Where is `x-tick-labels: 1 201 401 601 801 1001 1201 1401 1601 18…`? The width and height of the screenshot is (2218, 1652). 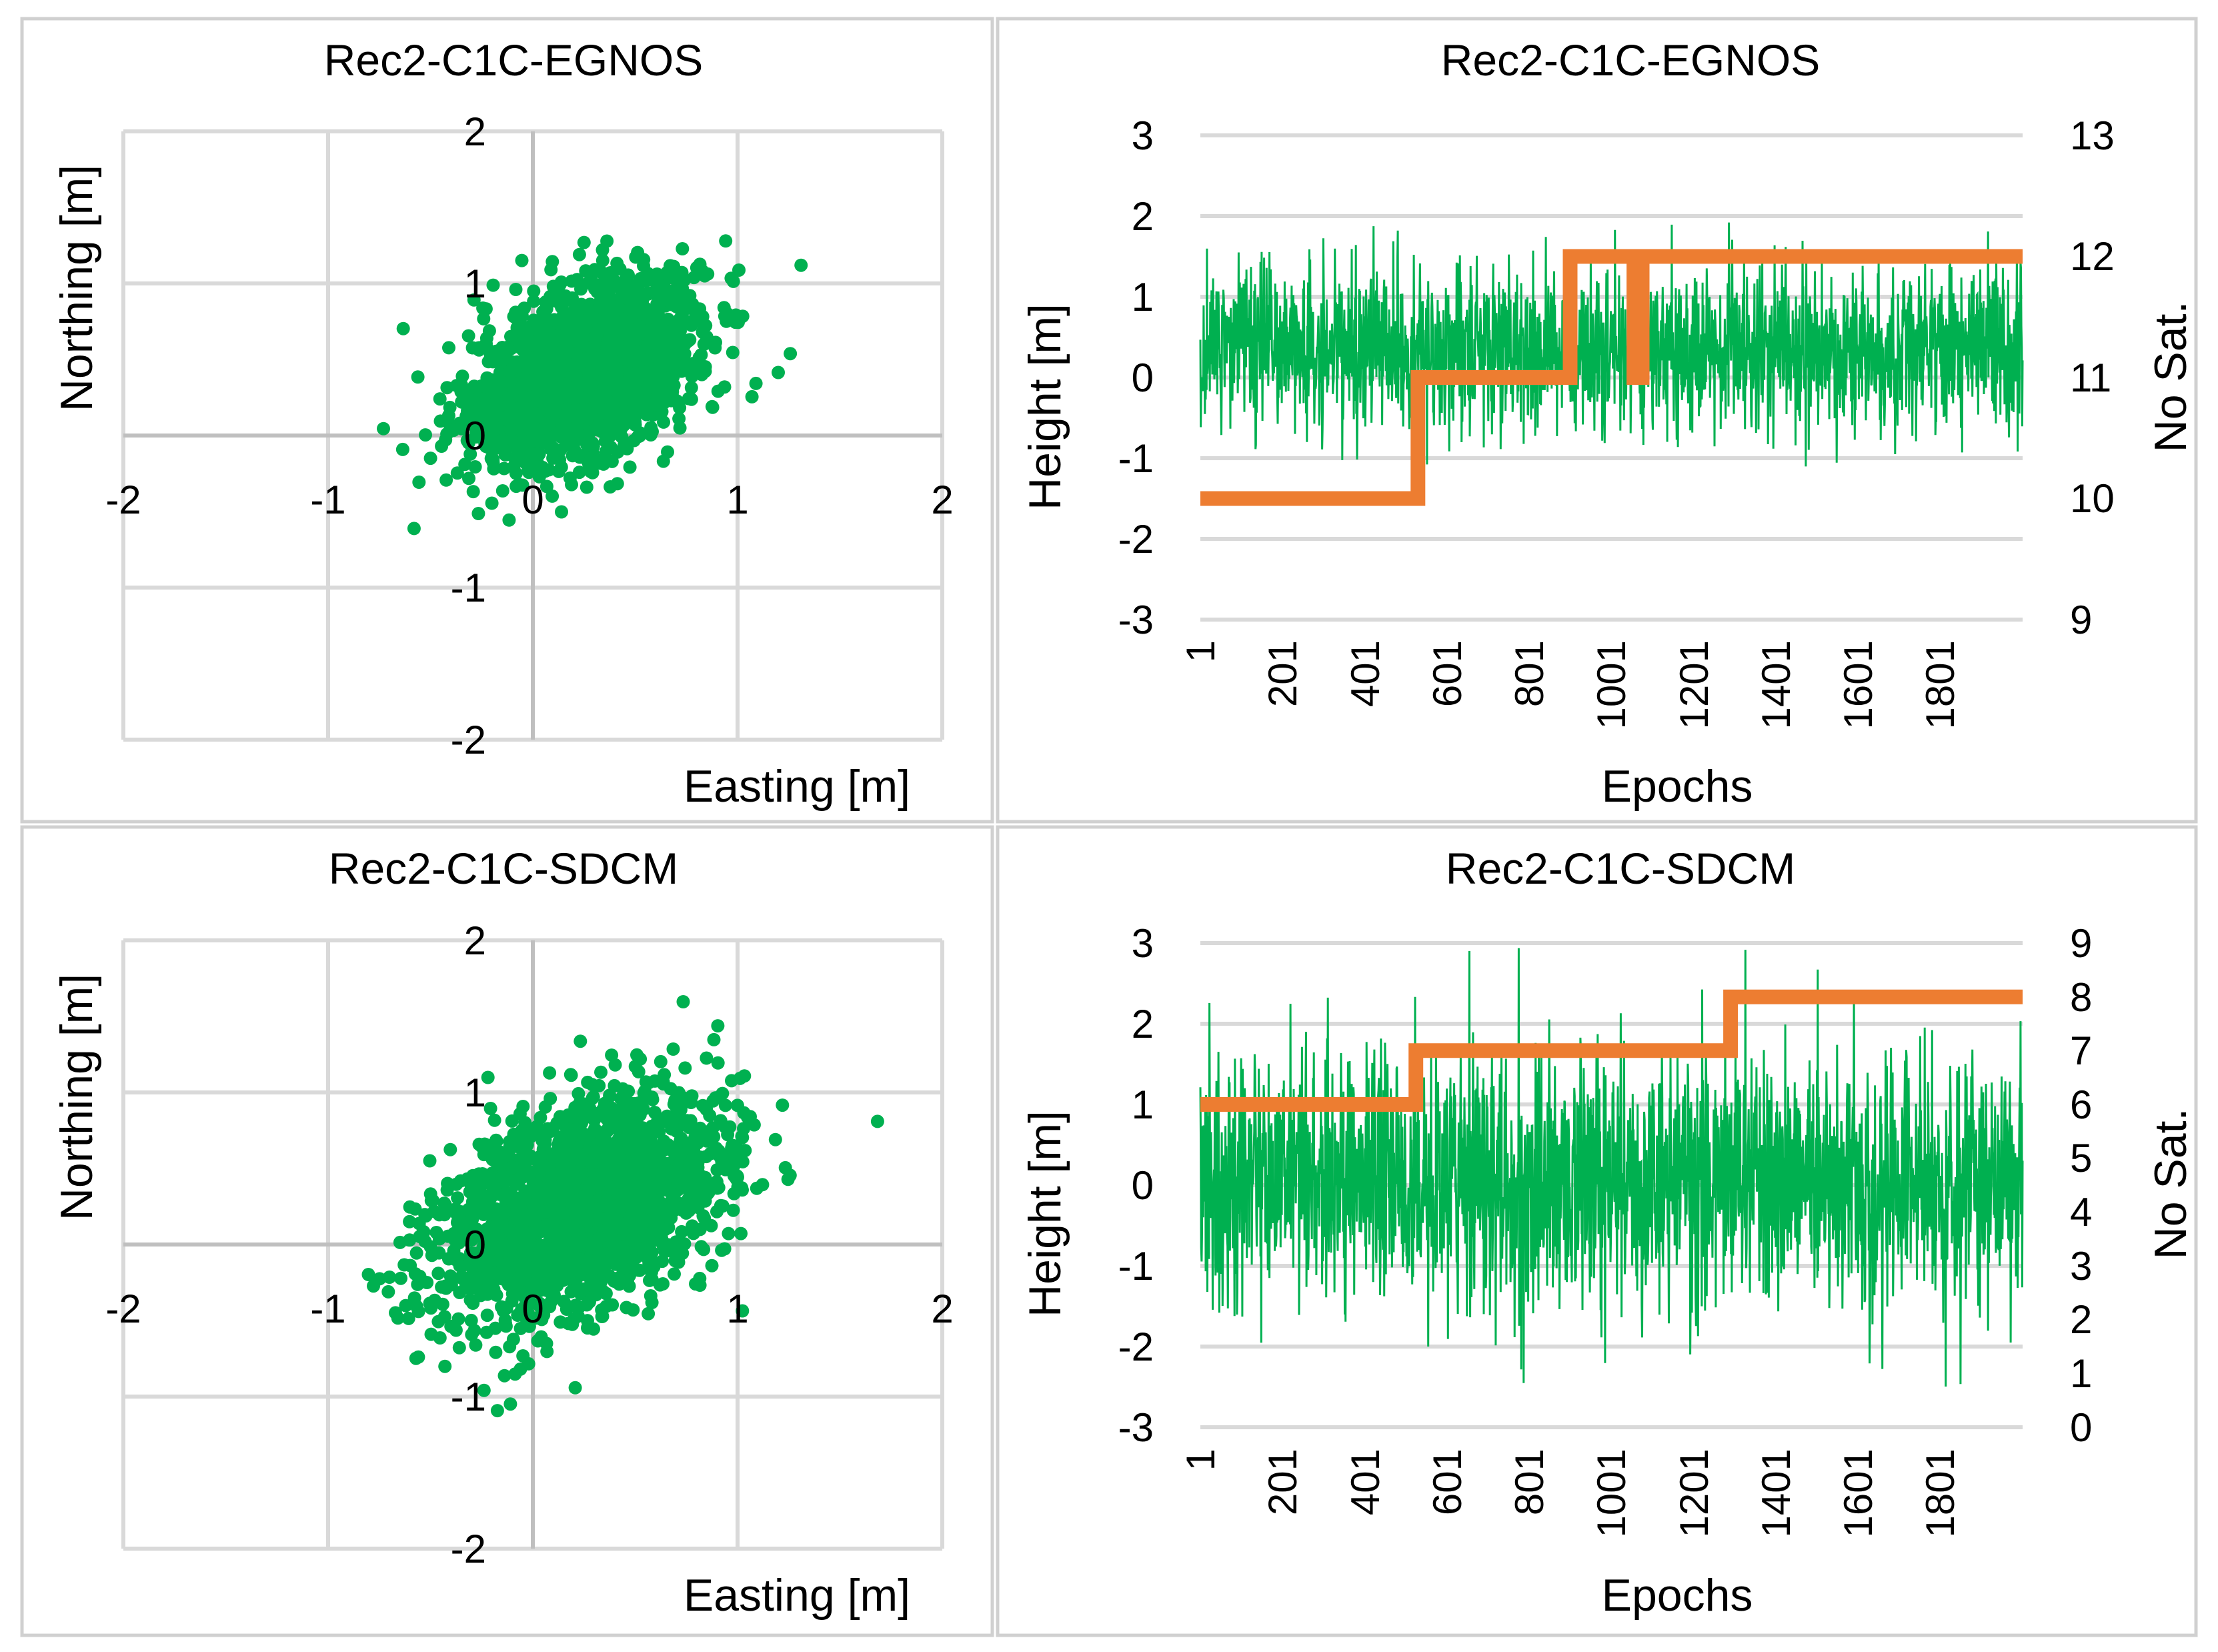 x-tick-labels: 1 201 401 601 801 1001 1201 1401 1601 18… is located at coordinates (1570, 684).